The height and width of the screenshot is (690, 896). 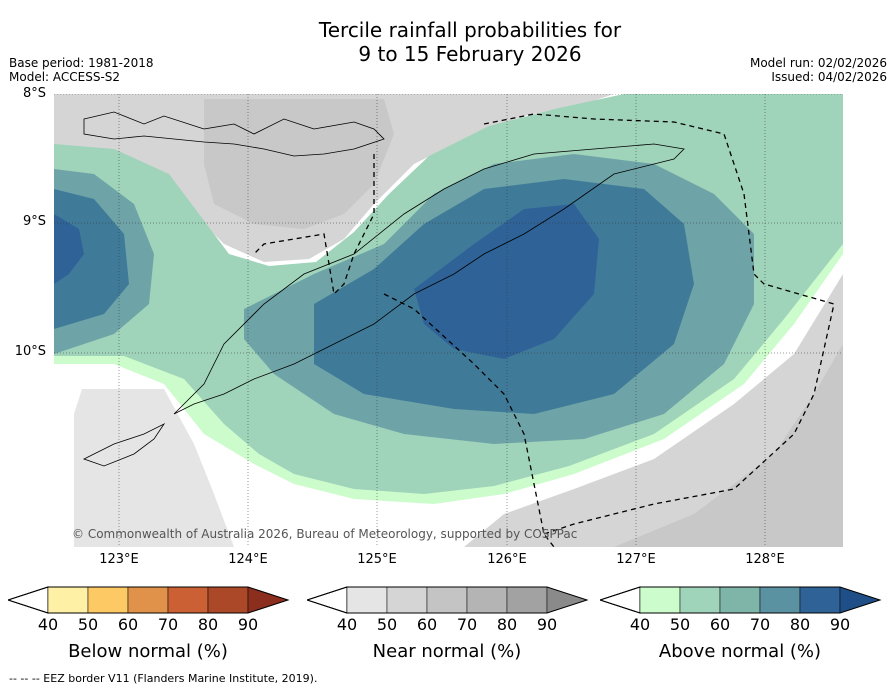 What do you see at coordinates (547, 624) in the screenshot?
I see `near-tick-90: 90` at bounding box center [547, 624].